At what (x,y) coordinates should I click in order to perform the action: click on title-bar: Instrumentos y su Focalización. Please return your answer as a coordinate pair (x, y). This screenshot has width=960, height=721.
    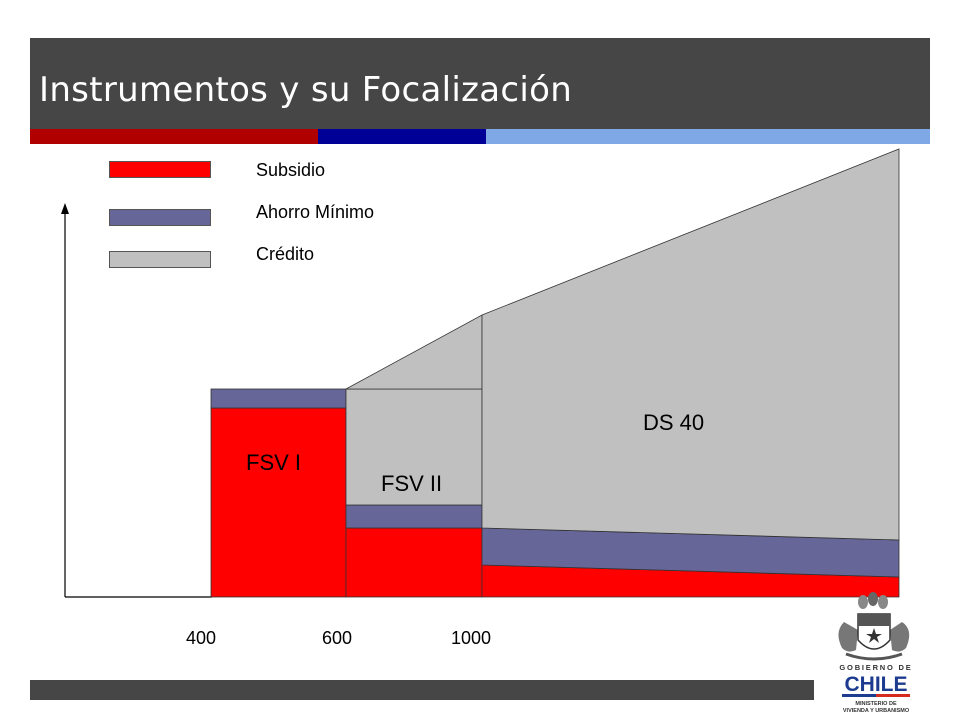
    Looking at the image, I should click on (480, 83).